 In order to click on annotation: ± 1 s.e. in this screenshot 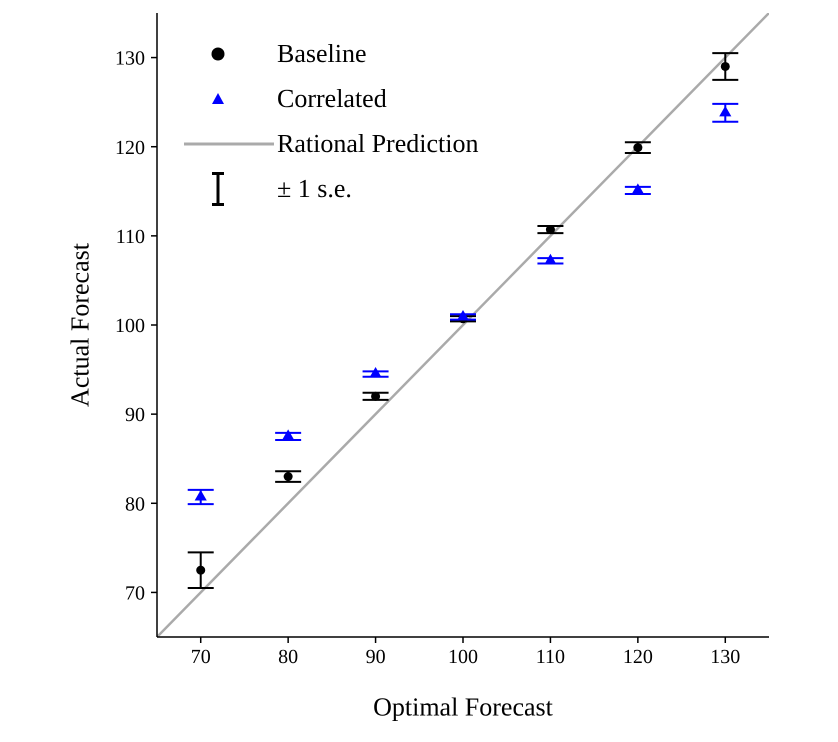, I will do `click(314, 189)`.